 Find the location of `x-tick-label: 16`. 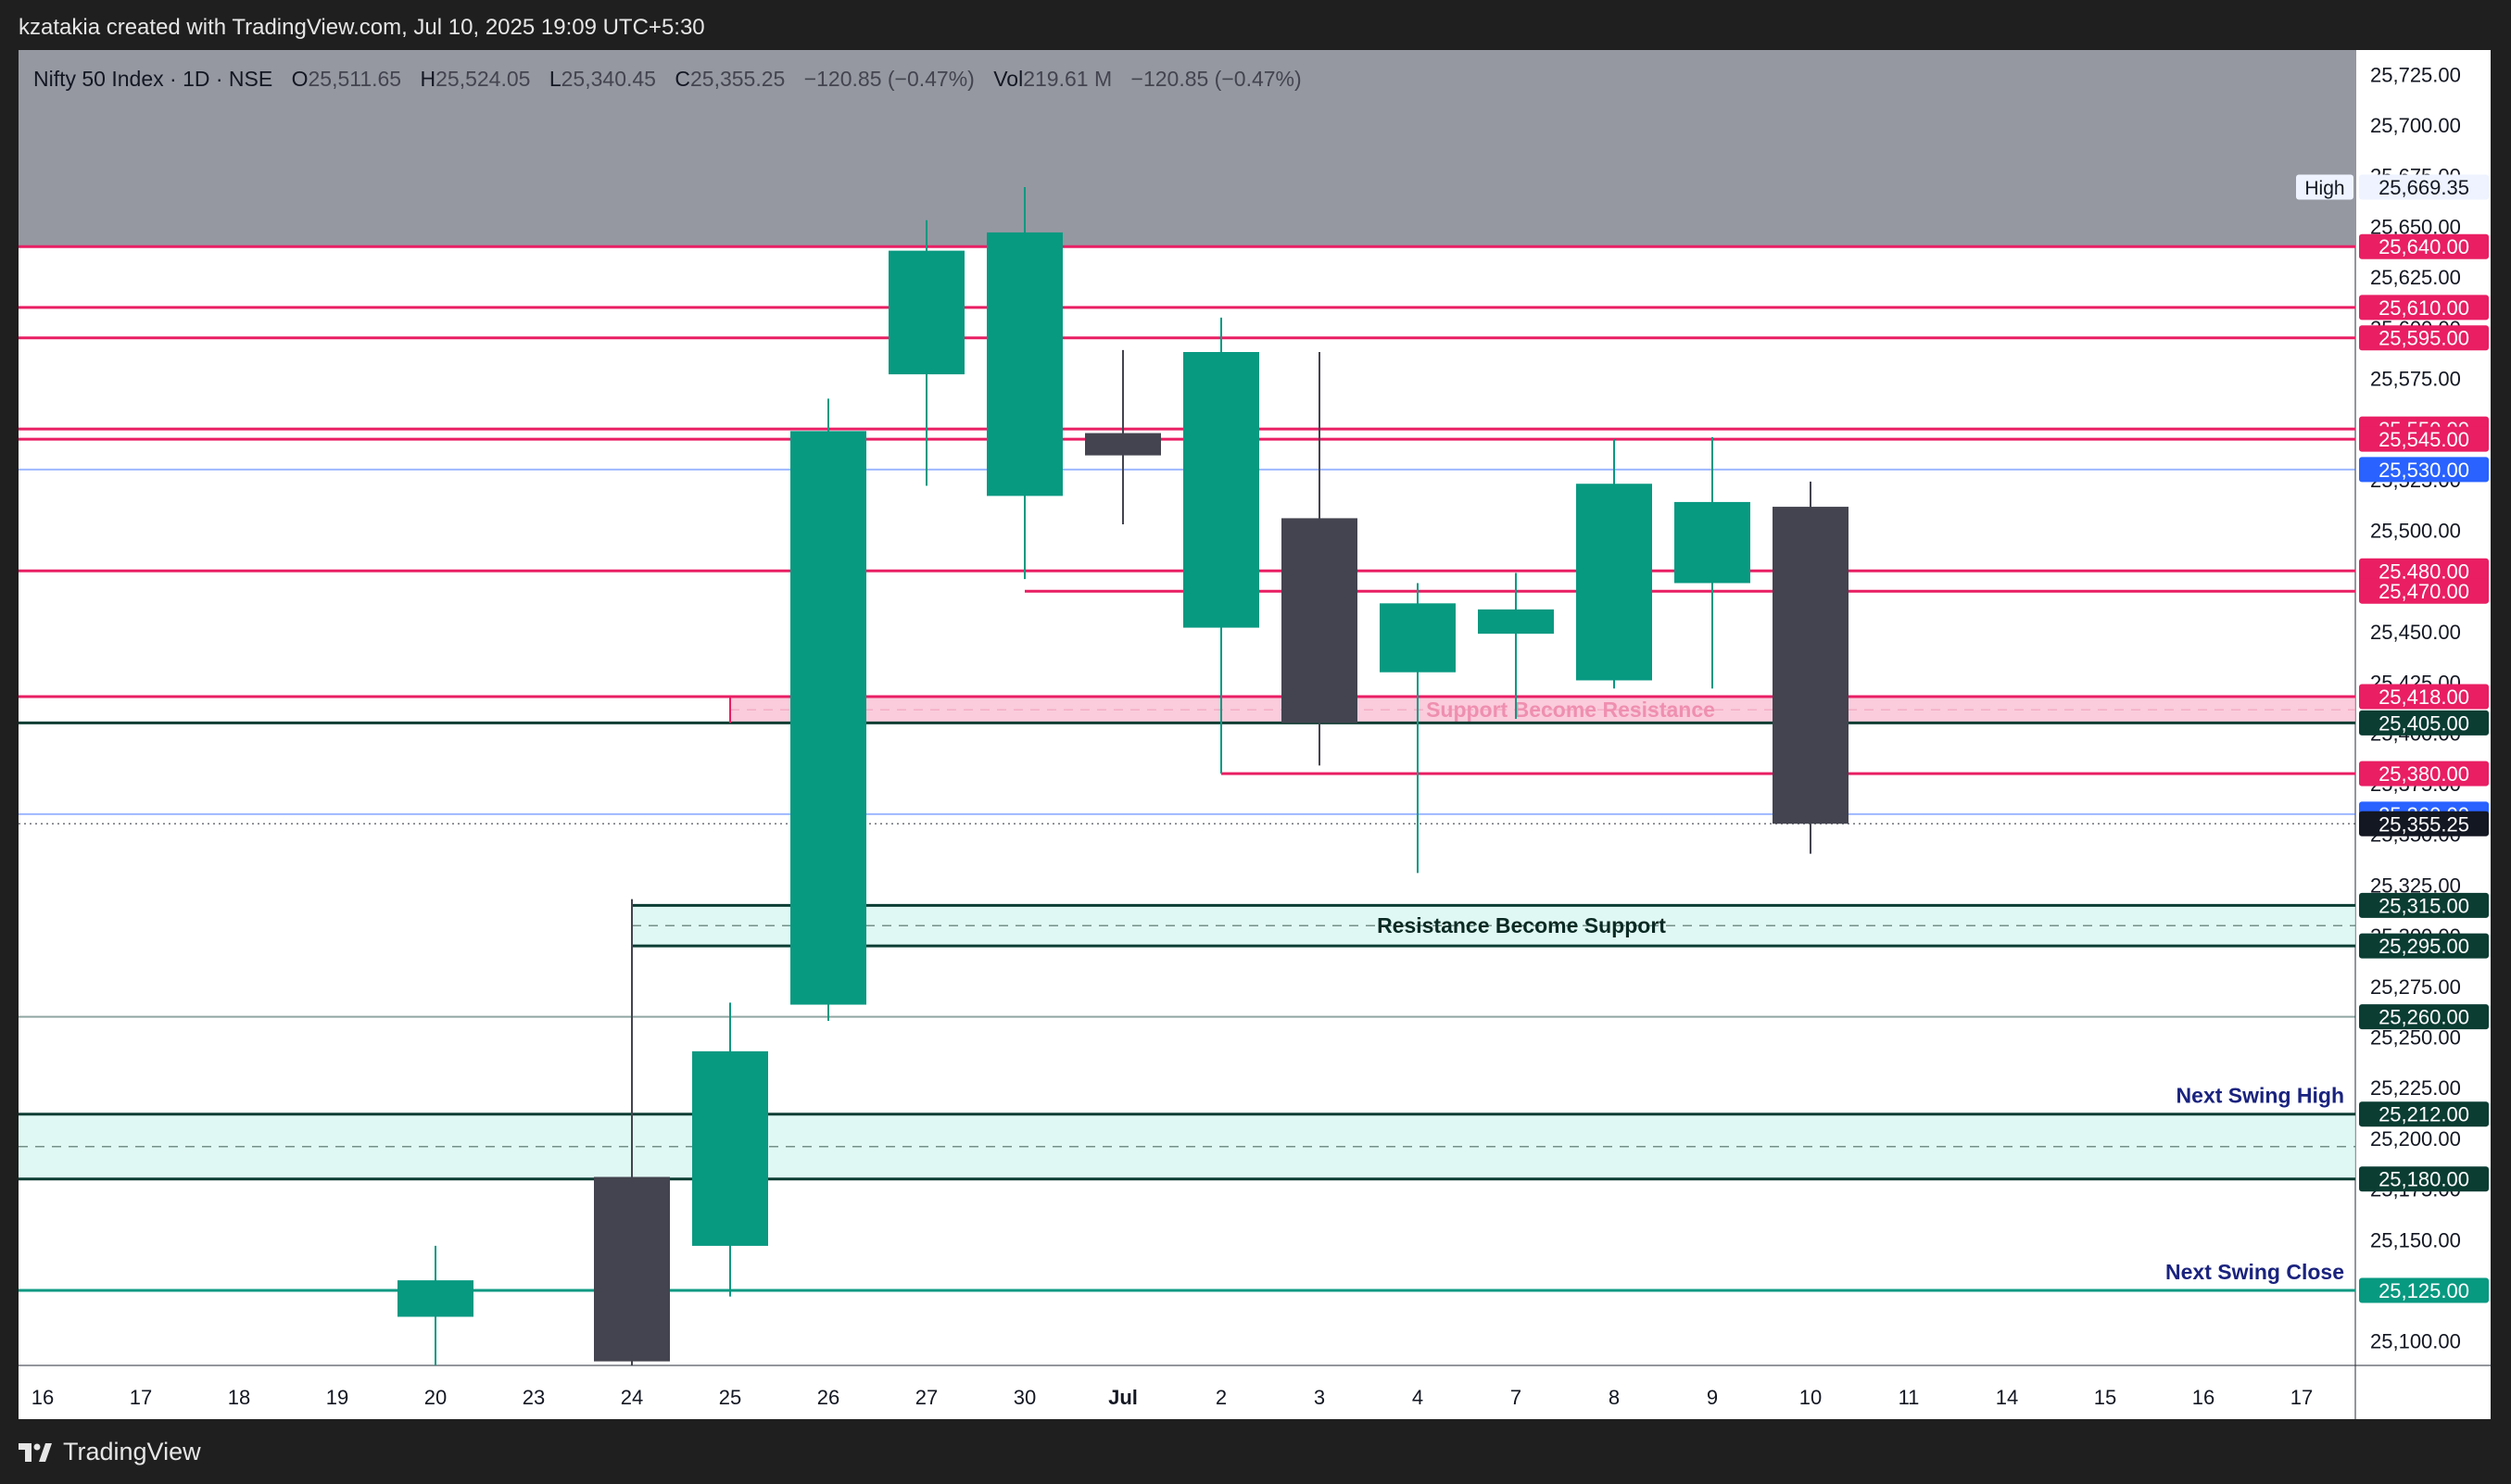

x-tick-label: 16 is located at coordinates (2203, 1397).